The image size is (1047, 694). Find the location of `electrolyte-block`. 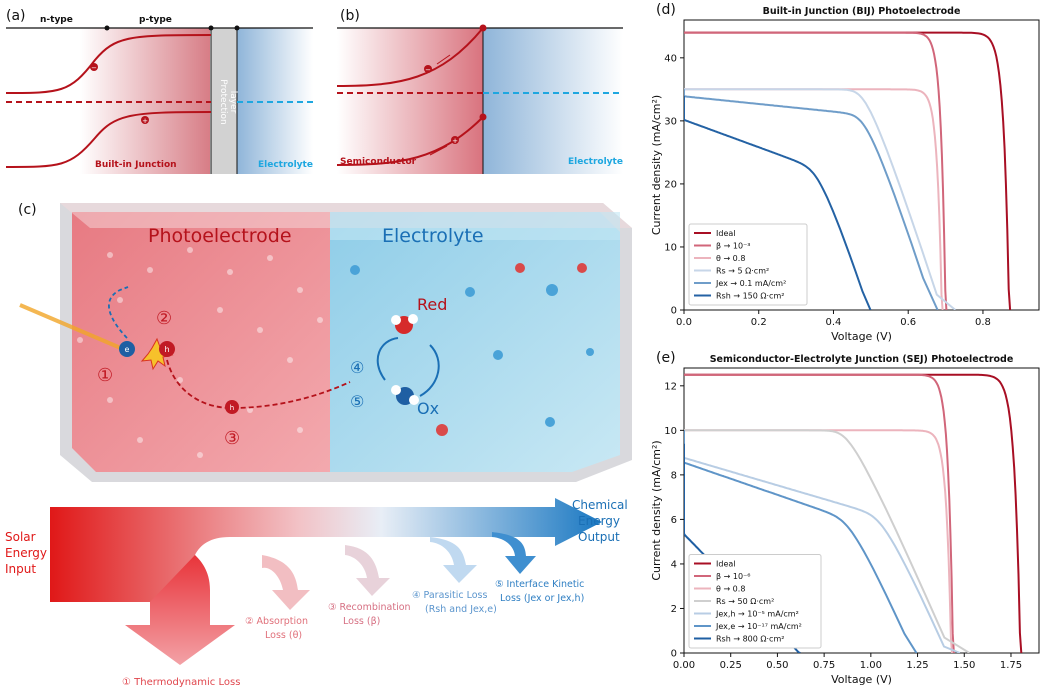

electrolyte-block is located at coordinates (475, 342).